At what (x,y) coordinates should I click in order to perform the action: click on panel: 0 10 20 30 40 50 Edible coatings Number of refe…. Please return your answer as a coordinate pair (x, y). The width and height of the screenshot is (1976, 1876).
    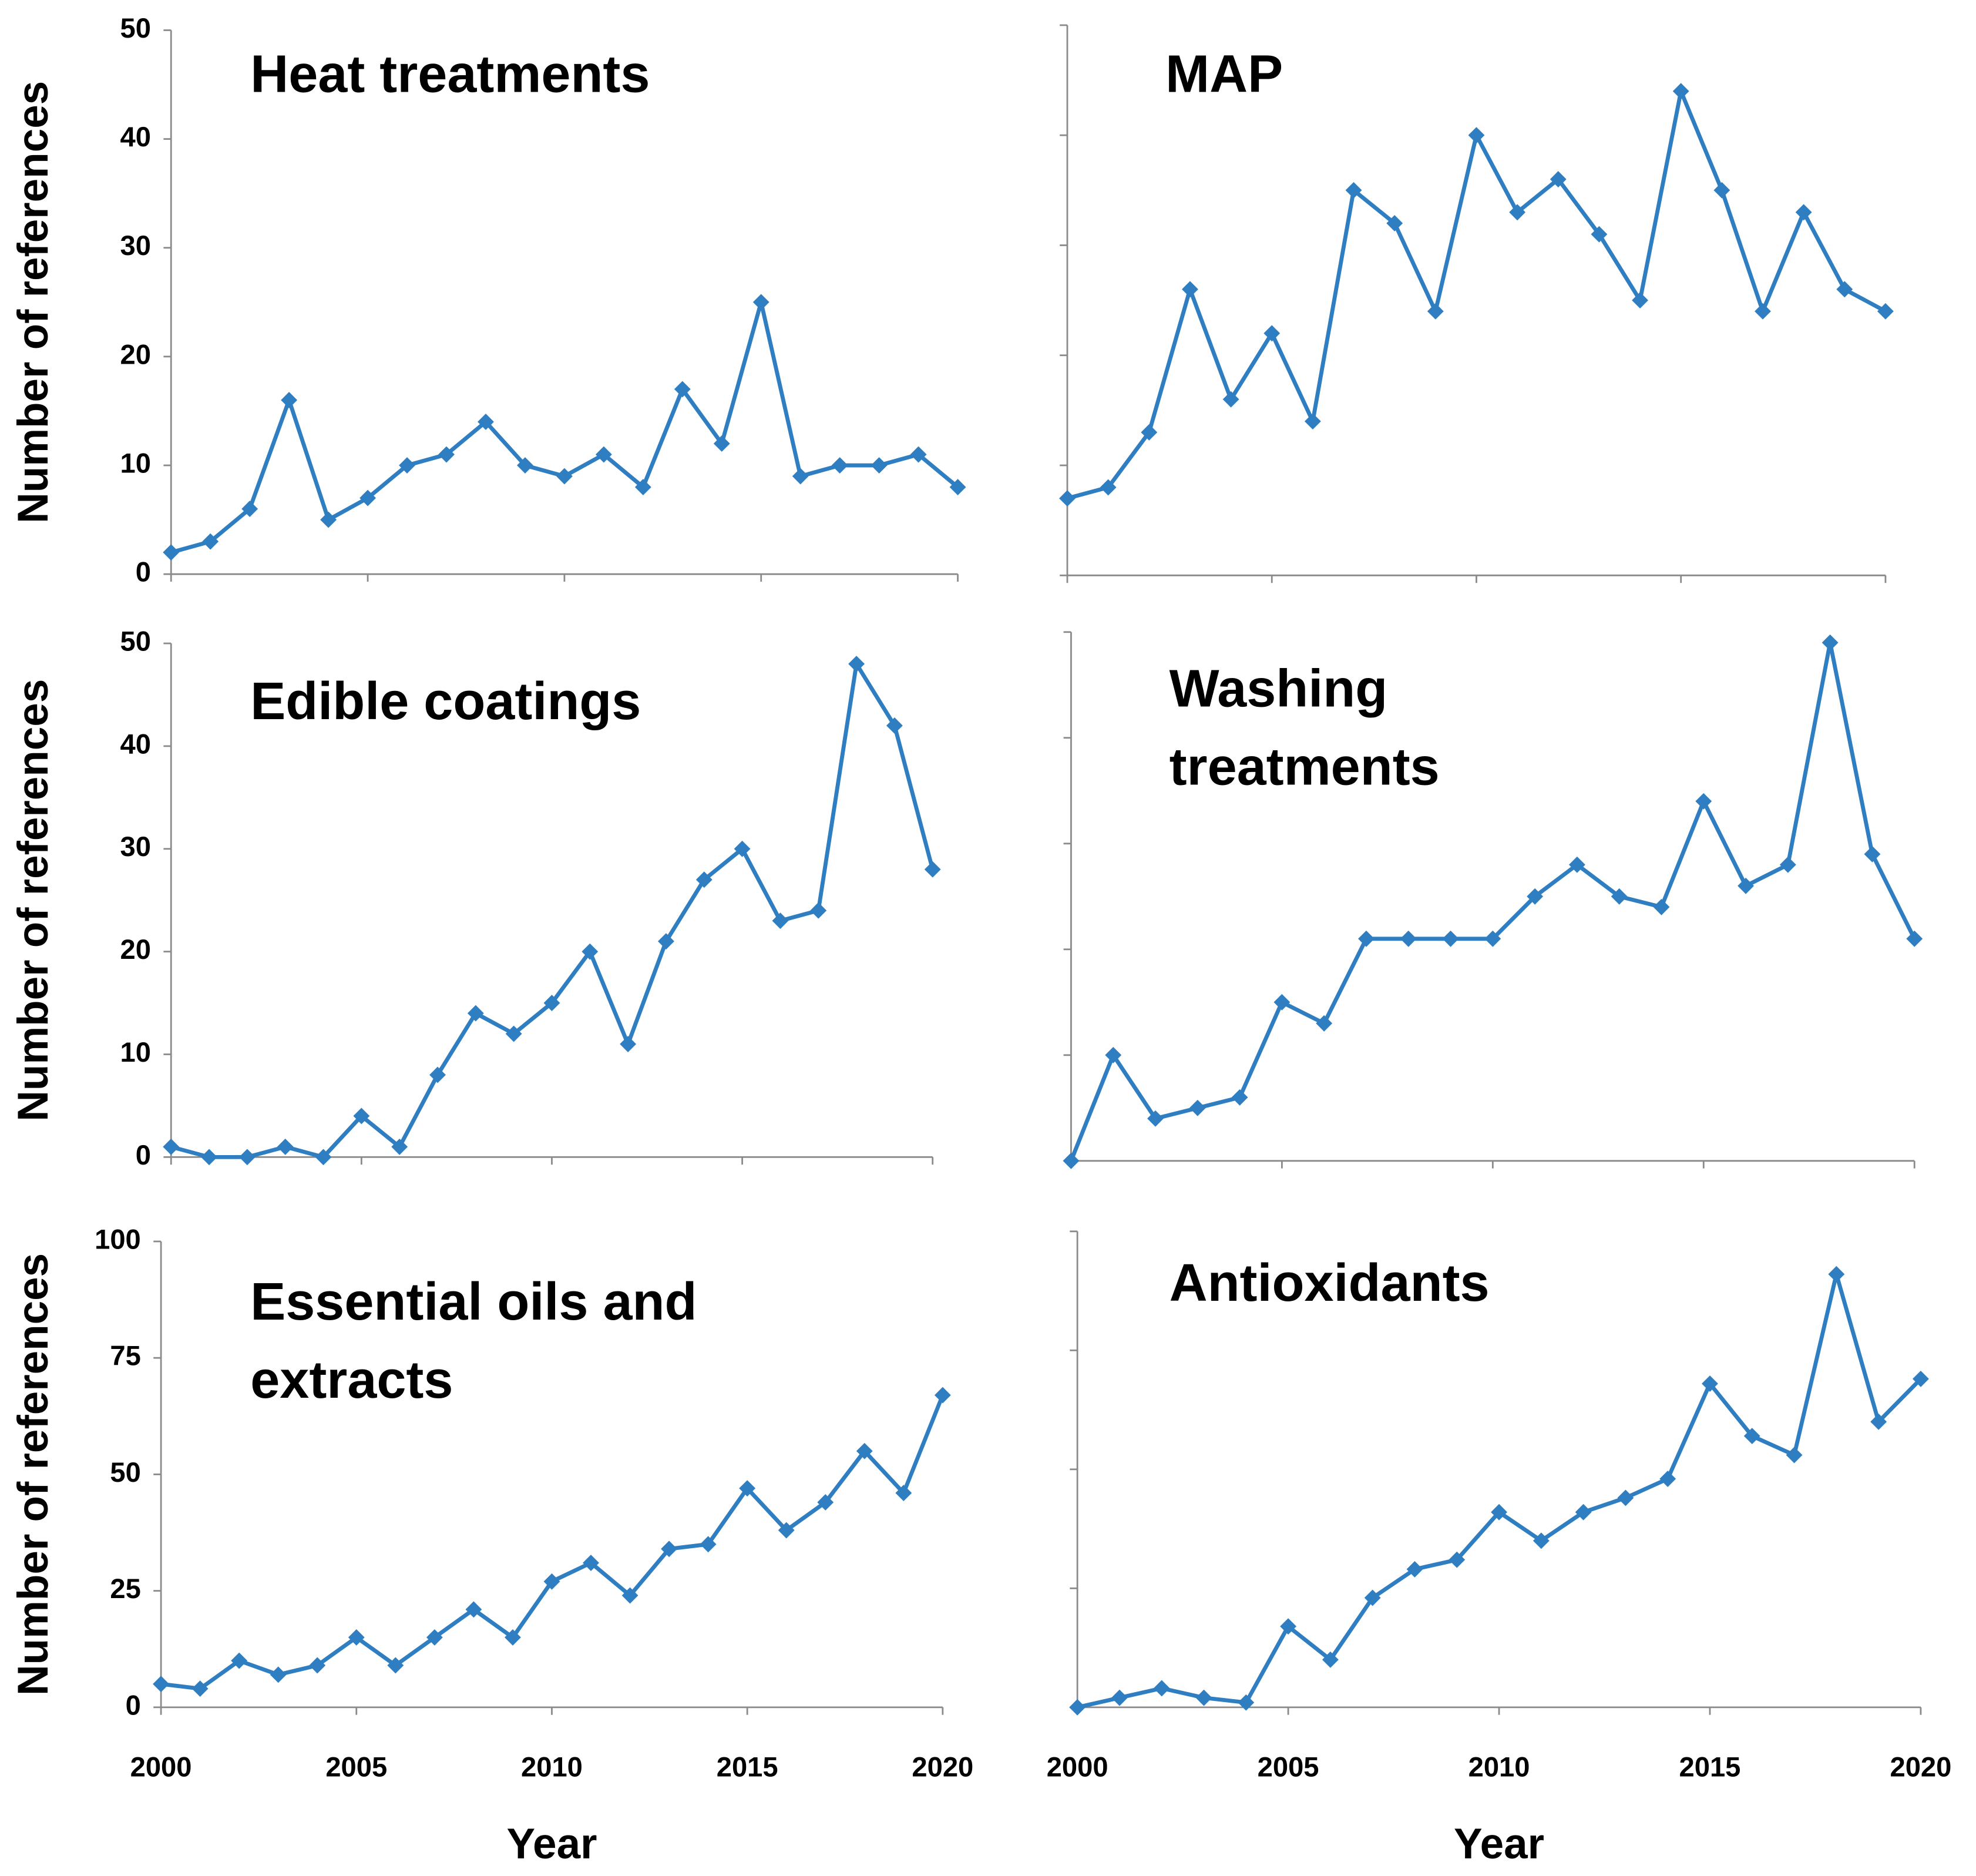
    Looking at the image, I should click on (475, 898).